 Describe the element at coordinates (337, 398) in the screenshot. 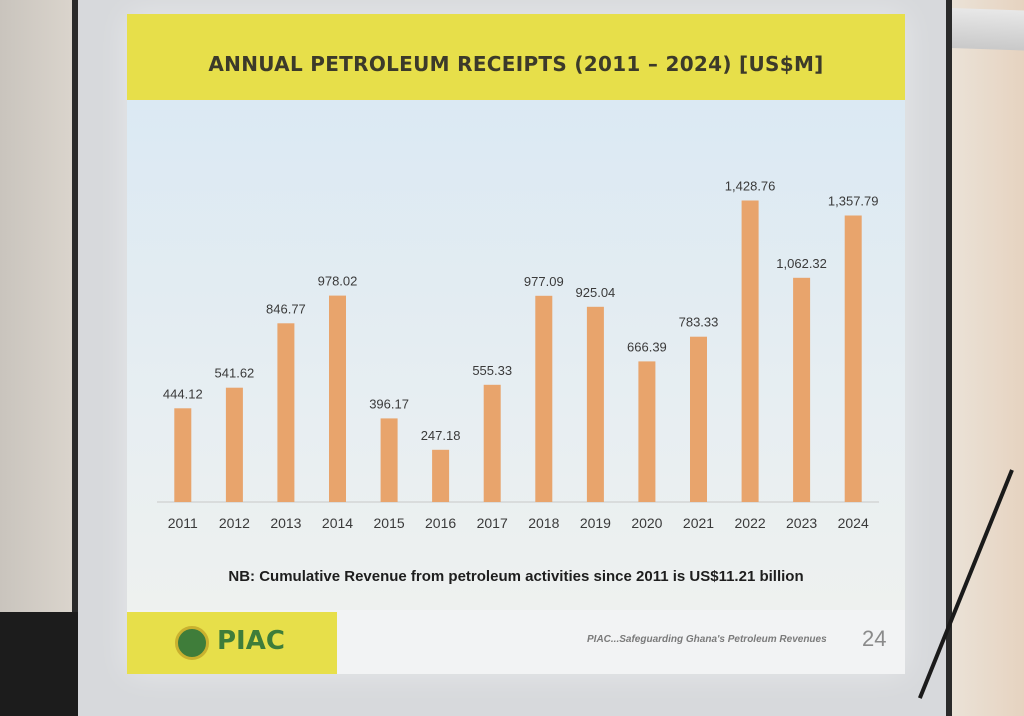

I see `bar-2014` at that location.